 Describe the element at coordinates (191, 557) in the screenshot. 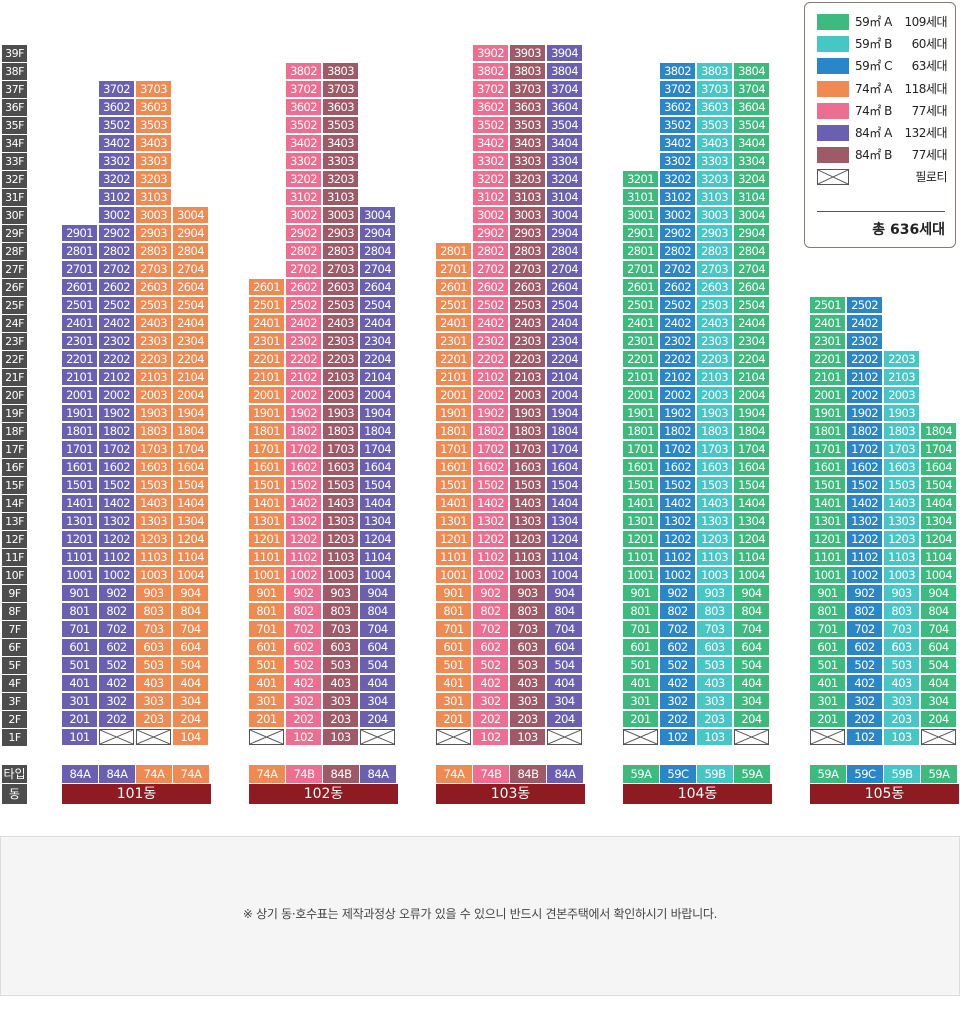

I see `unit-cell: 1104` at that location.